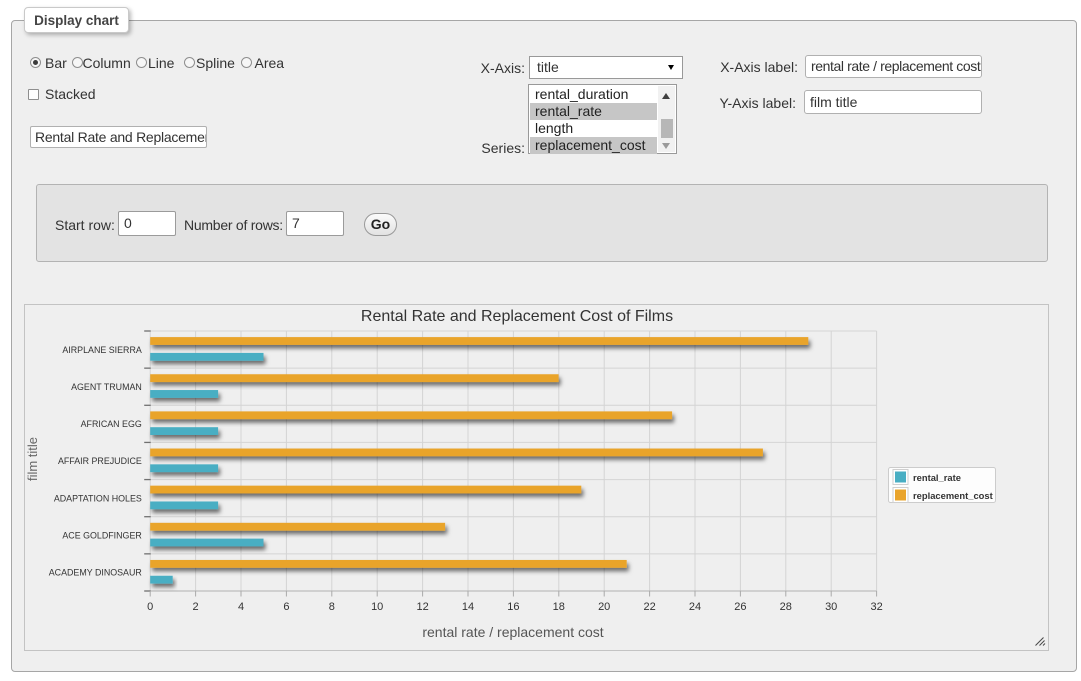  Describe the element at coordinates (98, 498) in the screenshot. I see `svg-text: ADAPTATION HOLES` at that location.